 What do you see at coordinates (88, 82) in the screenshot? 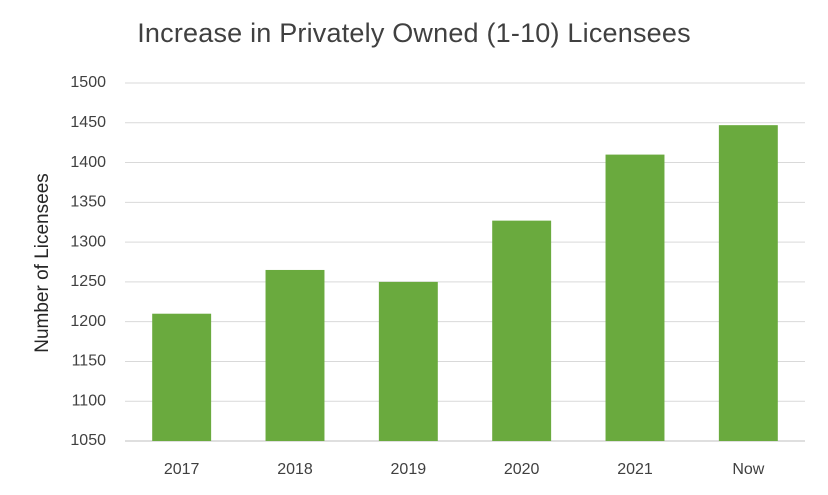
I see `y-tick-label: 1500` at bounding box center [88, 82].